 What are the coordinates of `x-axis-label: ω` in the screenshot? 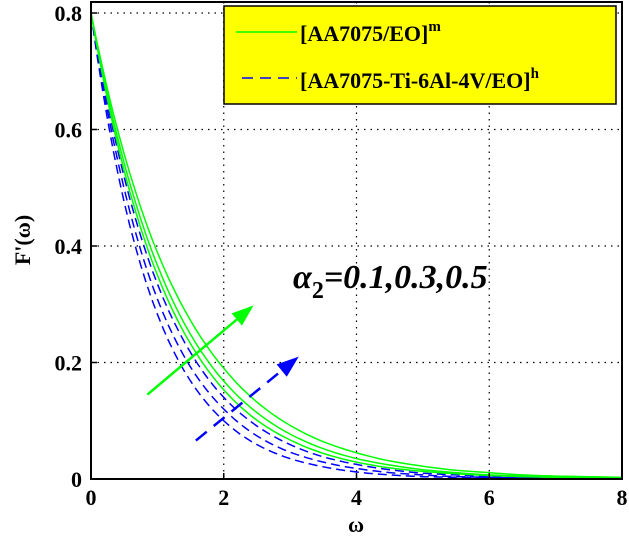 It's located at (356, 524).